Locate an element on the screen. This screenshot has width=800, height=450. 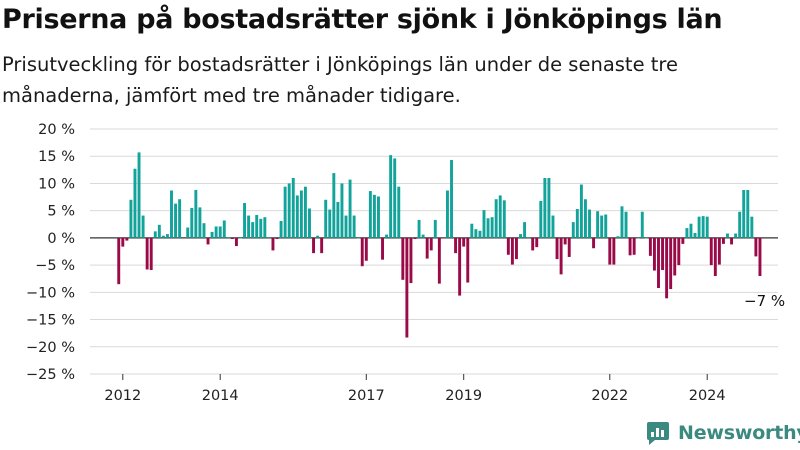
y-tick-label: 10 % is located at coordinates (56, 184).